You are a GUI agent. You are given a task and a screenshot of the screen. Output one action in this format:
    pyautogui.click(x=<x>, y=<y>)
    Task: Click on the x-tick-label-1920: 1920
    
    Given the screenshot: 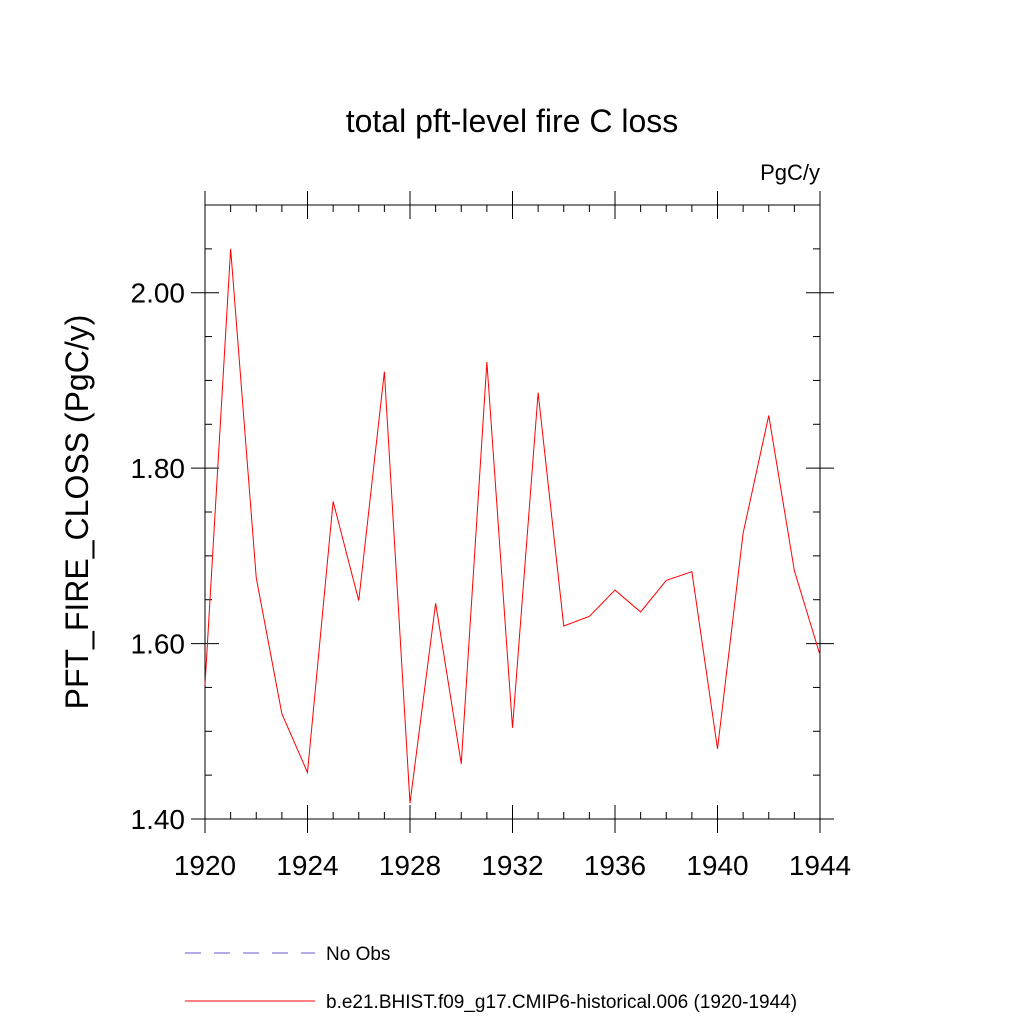 What is the action you would take?
    pyautogui.click(x=205, y=865)
    